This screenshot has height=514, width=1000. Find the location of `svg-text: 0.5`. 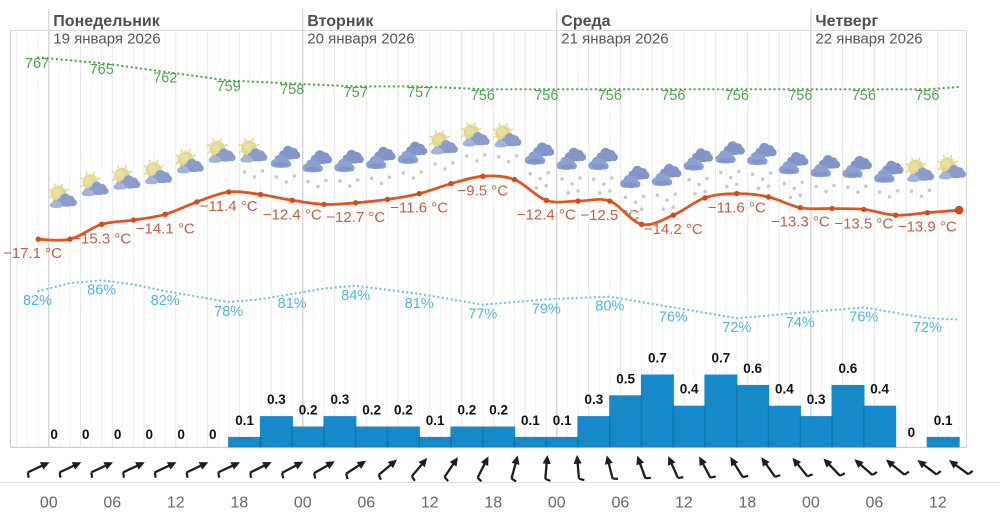

svg-text: 0.5 is located at coordinates (625, 378).